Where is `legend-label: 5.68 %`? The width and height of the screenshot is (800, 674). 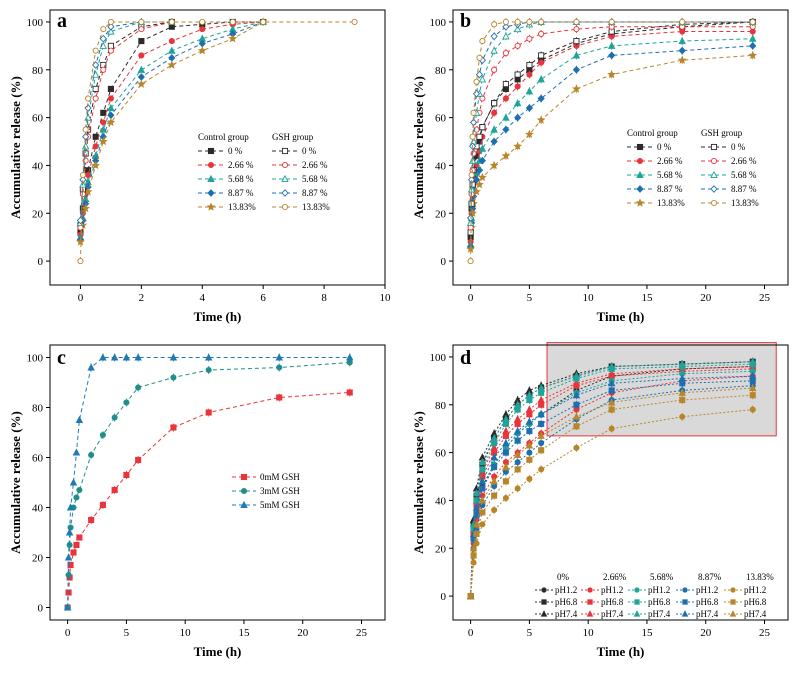 legend-label: 5.68 % is located at coordinates (315, 179).